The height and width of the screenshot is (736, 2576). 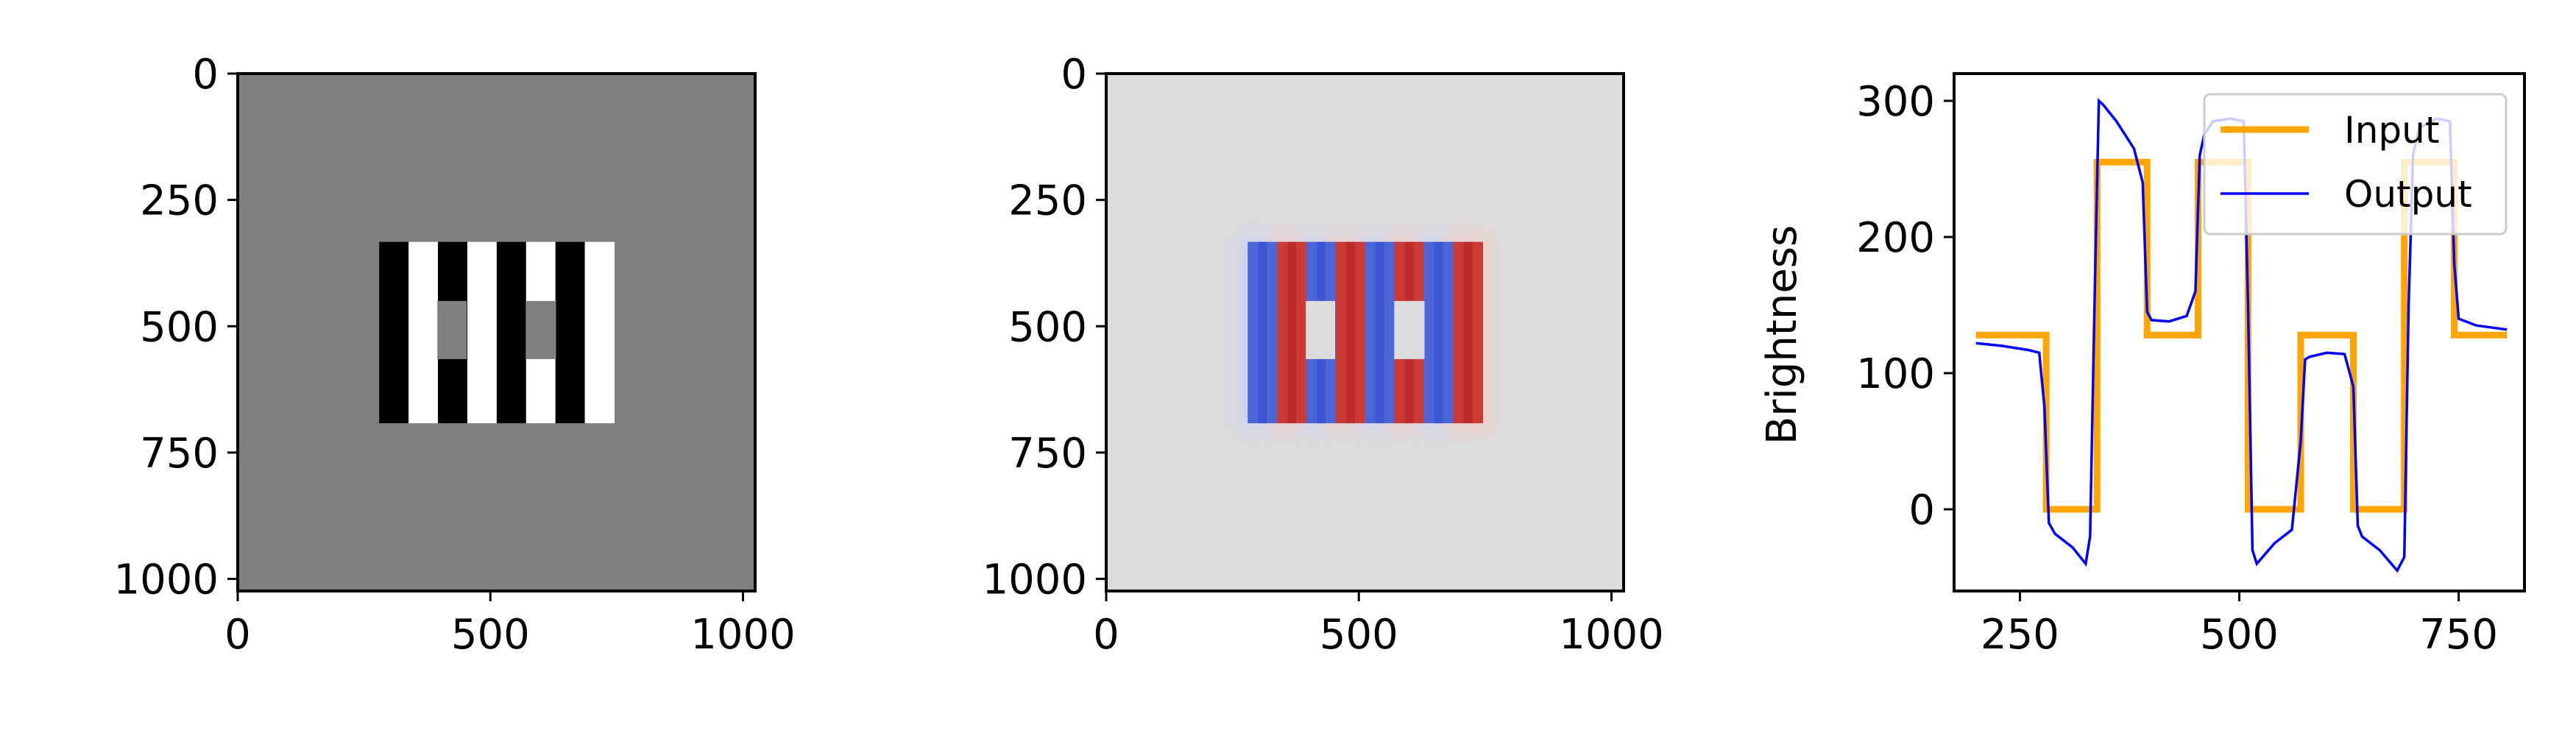 I want to click on input-image-frame, so click(x=496, y=332).